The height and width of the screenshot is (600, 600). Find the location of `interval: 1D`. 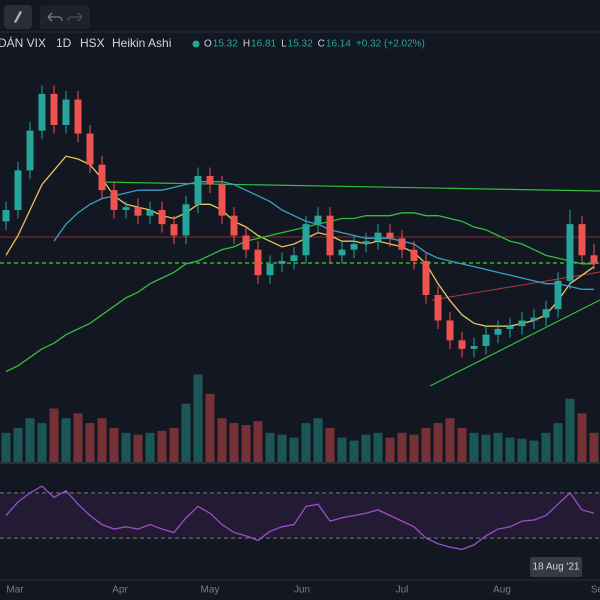

interval: 1D is located at coordinates (64, 43).